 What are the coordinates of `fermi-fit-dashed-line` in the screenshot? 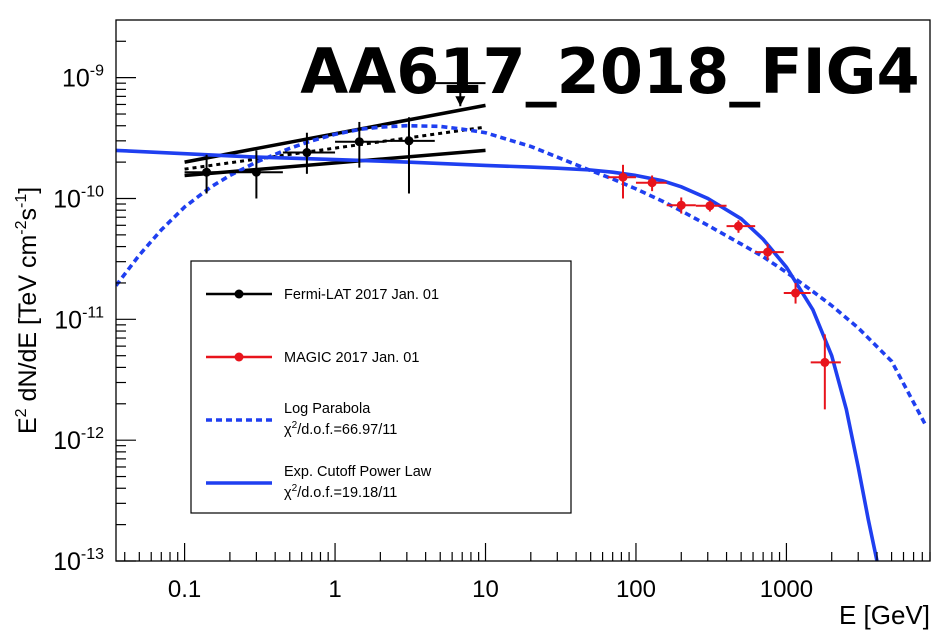 It's located at (335, 148).